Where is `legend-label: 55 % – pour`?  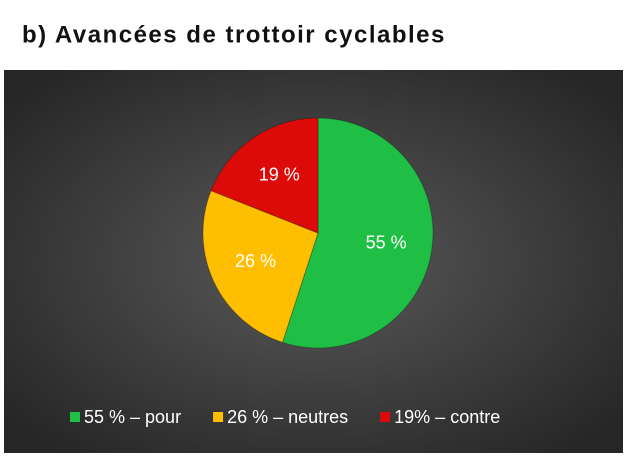 legend-label: 55 % – pour is located at coordinates (132, 417).